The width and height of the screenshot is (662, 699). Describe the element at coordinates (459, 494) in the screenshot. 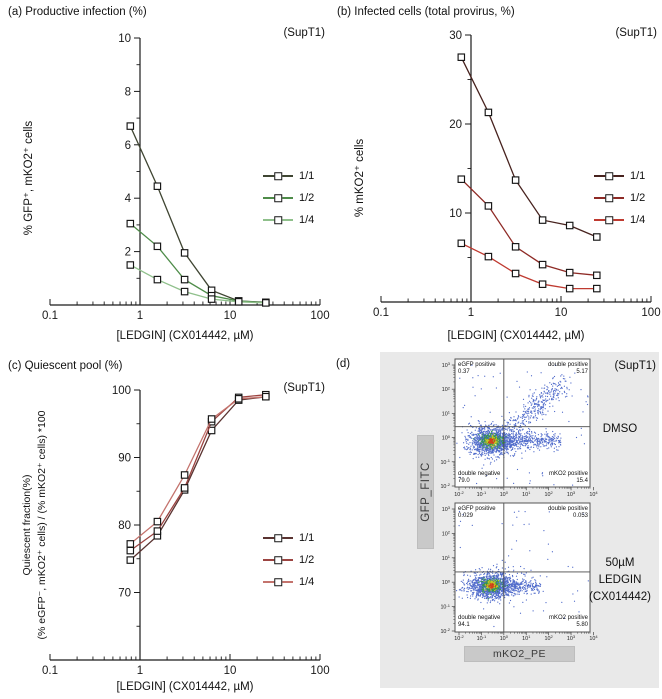

I see `flow-x-tick-label: 10⁻²` at that location.